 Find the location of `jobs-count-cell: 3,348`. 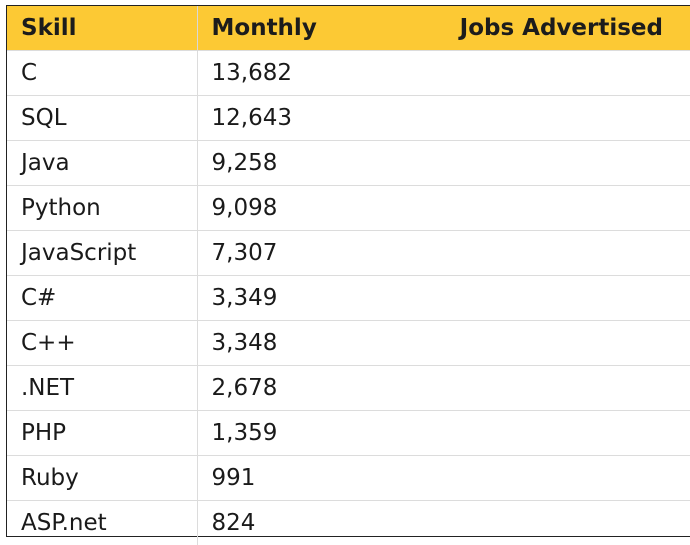

jobs-count-cell: 3,348 is located at coordinates (443, 343).